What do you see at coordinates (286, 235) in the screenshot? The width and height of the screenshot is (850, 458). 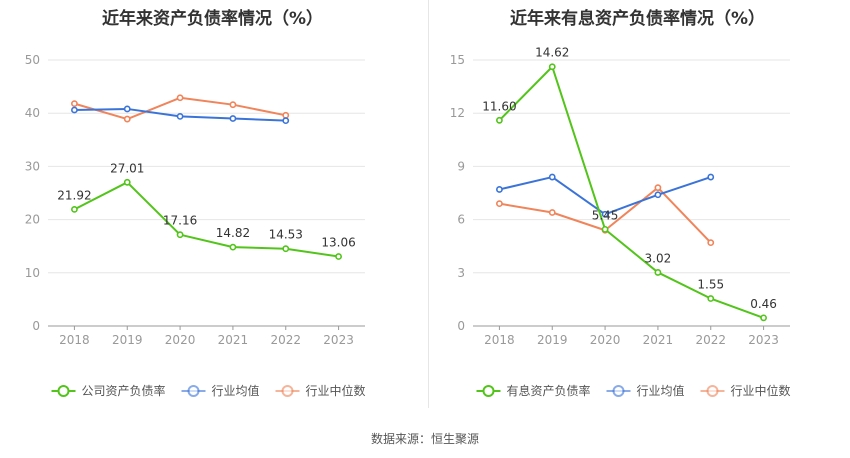 I see `data-label: 14.53` at bounding box center [286, 235].